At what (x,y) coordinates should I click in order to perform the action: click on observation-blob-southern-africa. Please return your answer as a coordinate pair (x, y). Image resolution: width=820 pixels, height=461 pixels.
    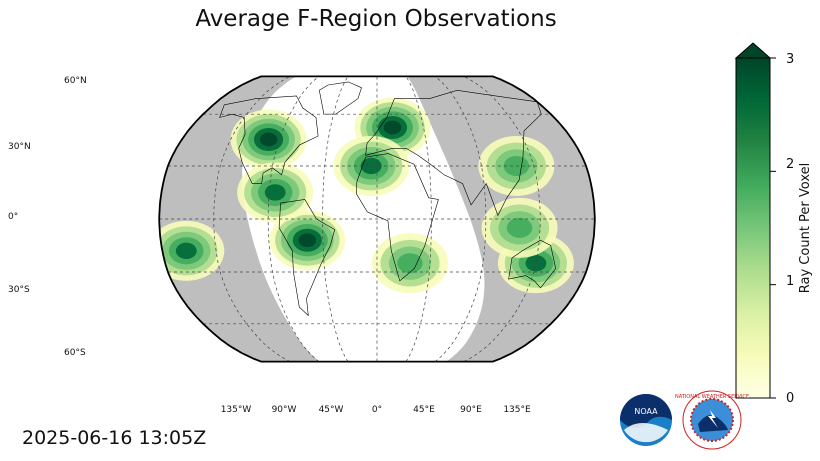
    Looking at the image, I should click on (410, 263).